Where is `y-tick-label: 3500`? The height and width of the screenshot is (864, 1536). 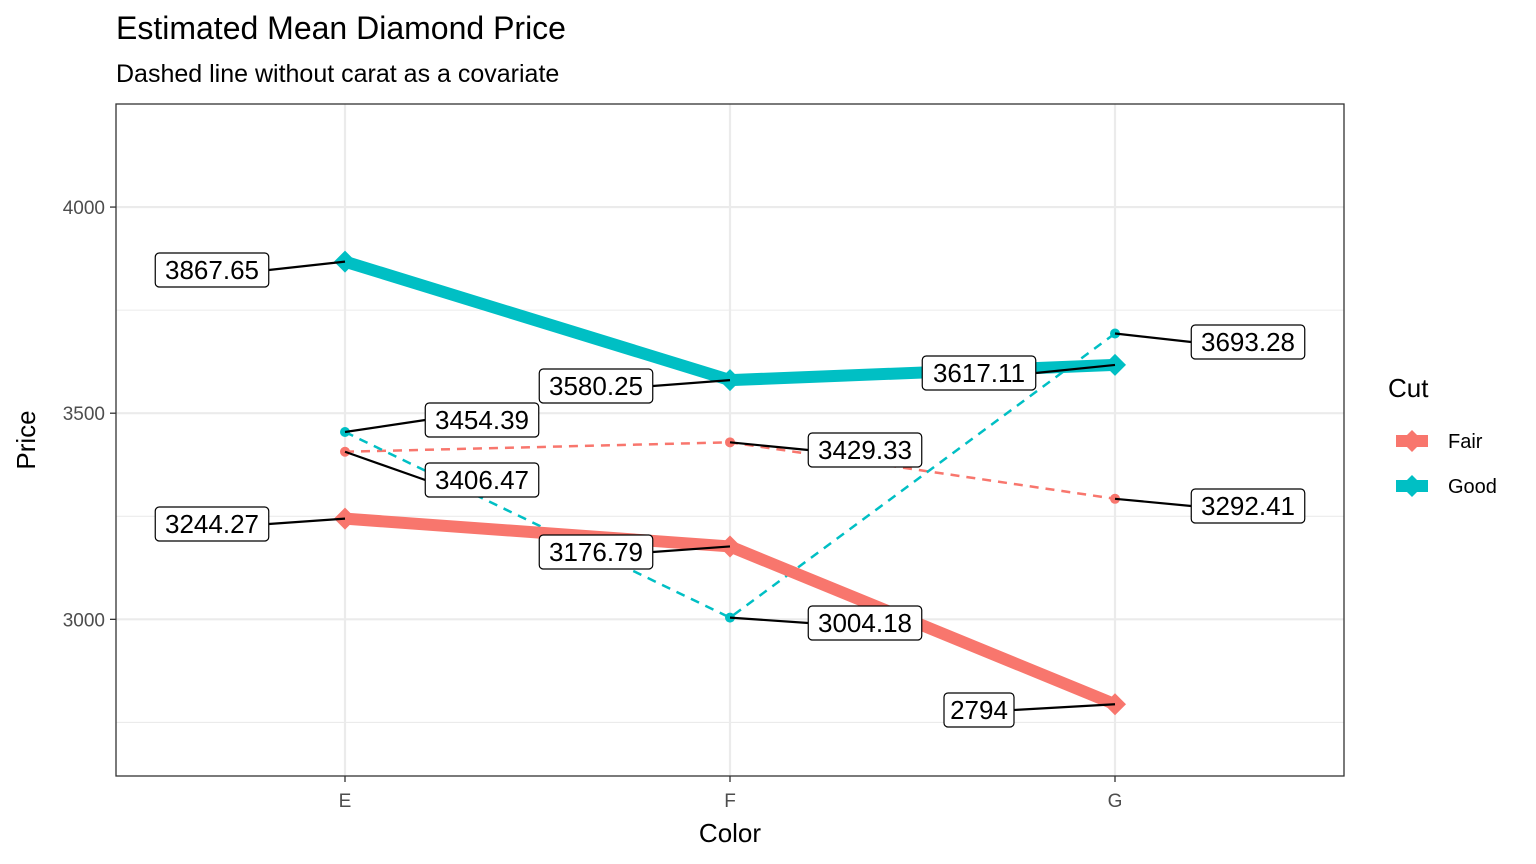 y-tick-label: 3500 is located at coordinates (84, 414).